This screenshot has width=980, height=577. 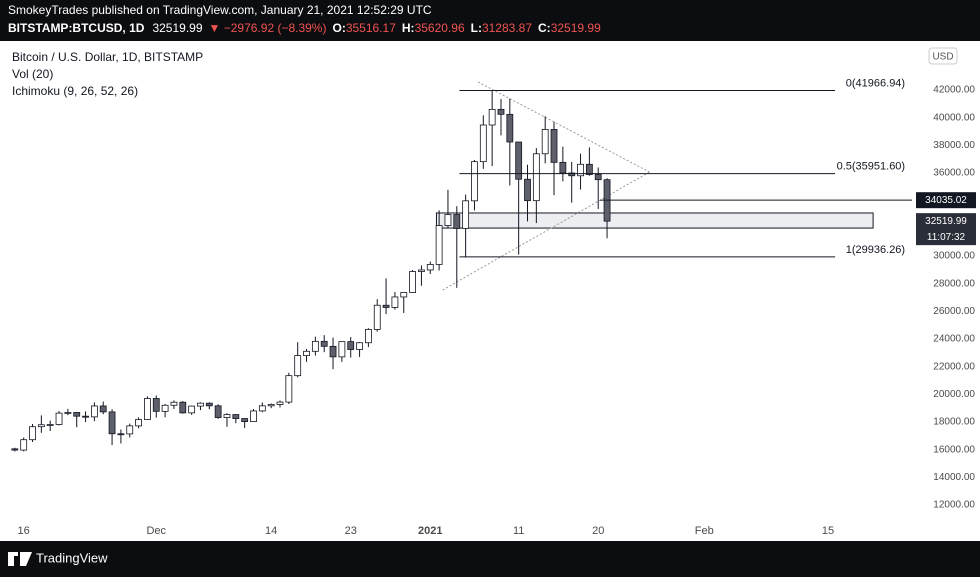 What do you see at coordinates (954, 145) in the screenshot?
I see `y-tick-label: 38000.00` at bounding box center [954, 145].